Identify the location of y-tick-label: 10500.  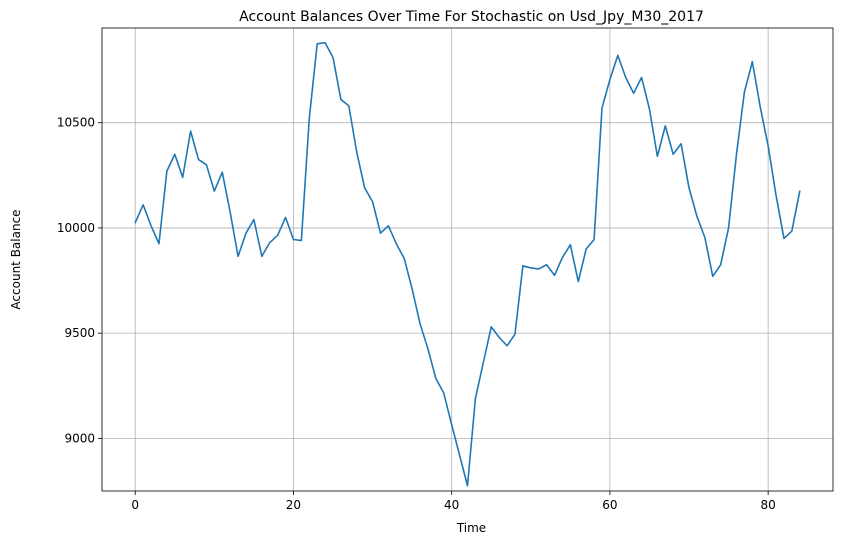
(76, 123).